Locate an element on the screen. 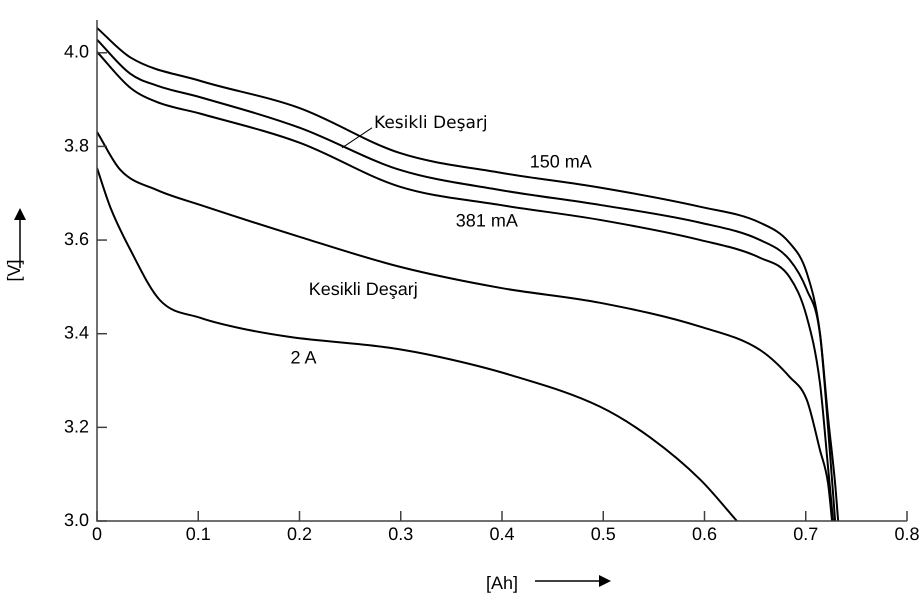 The width and height of the screenshot is (923, 599). y-tick-label: 3.4 is located at coordinates (76, 332).